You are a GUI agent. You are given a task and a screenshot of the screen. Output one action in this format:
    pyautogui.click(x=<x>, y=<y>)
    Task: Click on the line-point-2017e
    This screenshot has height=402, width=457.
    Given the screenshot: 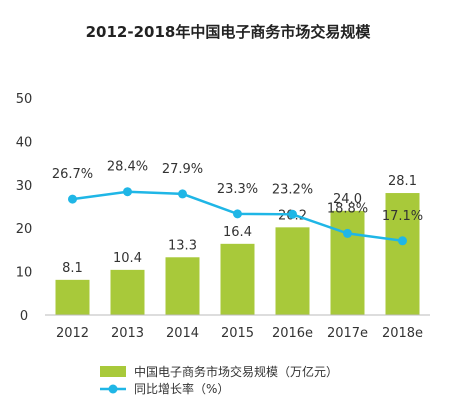 What is the action you would take?
    pyautogui.click(x=347, y=233)
    